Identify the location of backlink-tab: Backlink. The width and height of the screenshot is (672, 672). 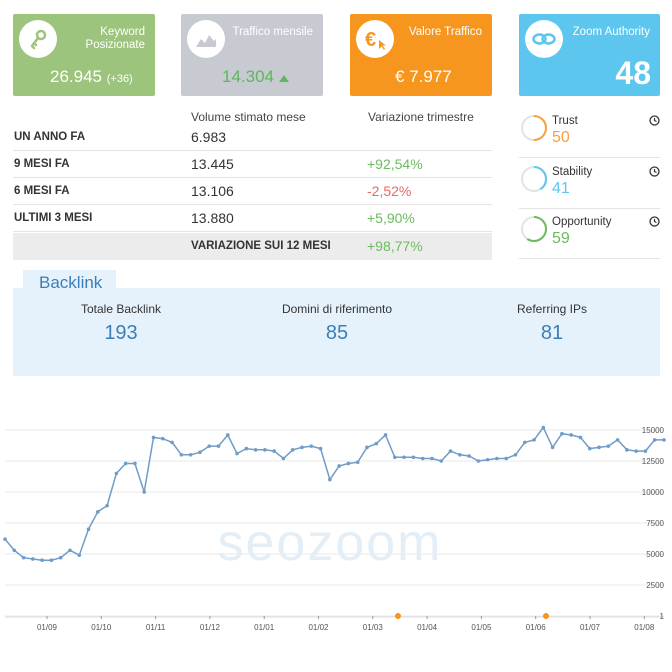
(69, 281).